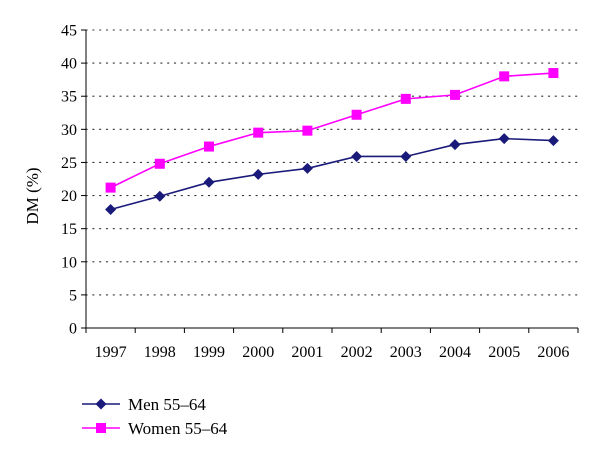 This screenshot has width=600, height=459. I want to click on y-tick-label: 20, so click(69, 196).